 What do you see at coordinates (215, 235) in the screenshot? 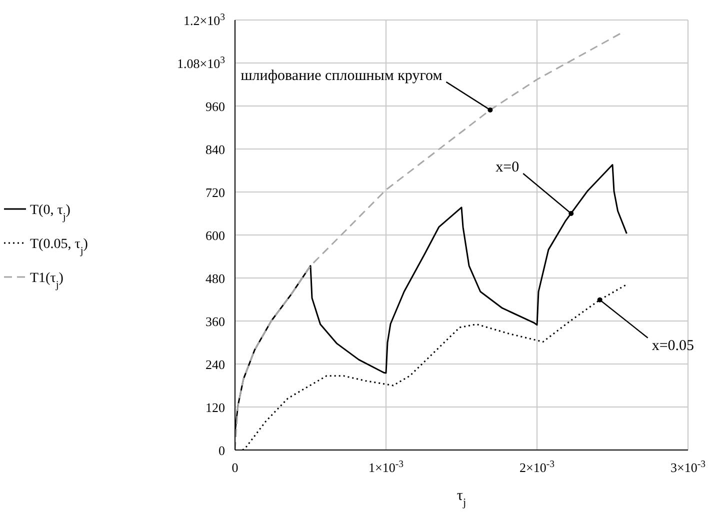
I see `y-tick-label: 600` at bounding box center [215, 235].